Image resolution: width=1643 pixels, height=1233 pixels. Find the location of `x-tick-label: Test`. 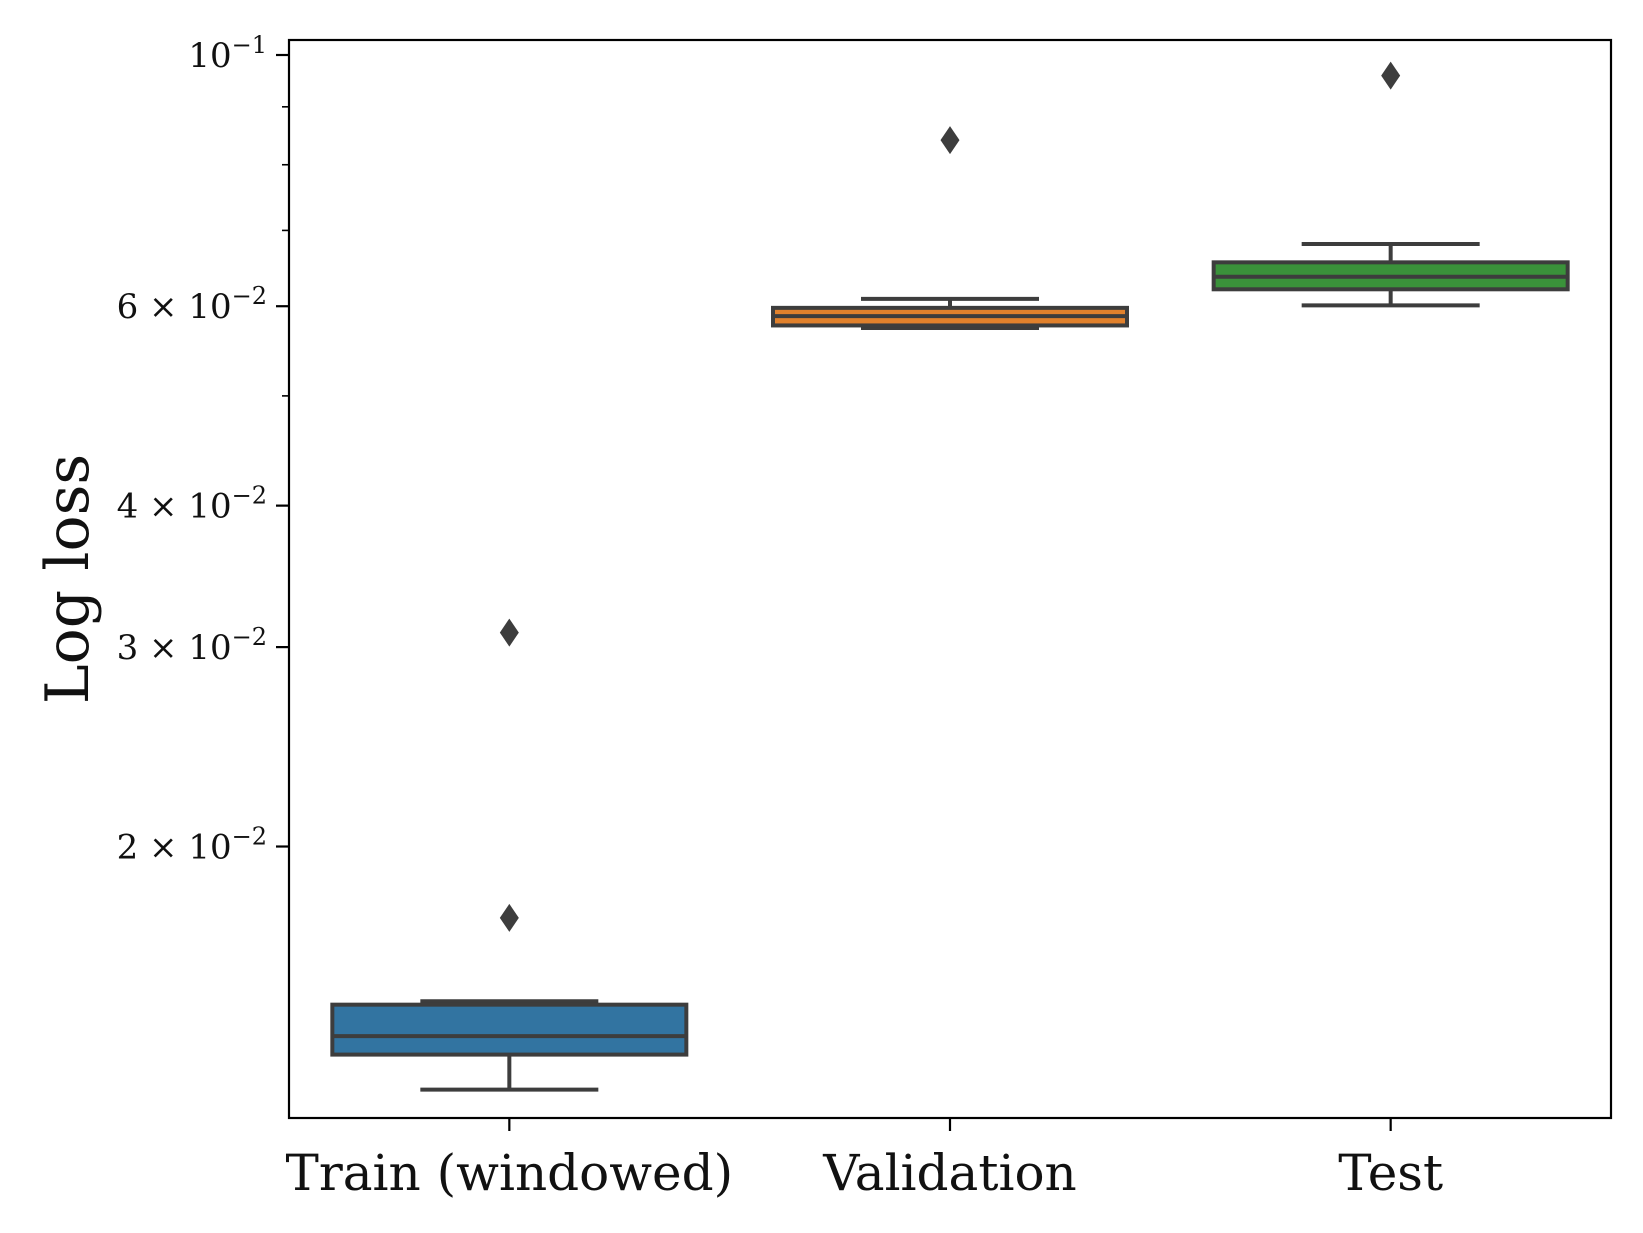

x-tick-label: Test is located at coordinates (1390, 1173).